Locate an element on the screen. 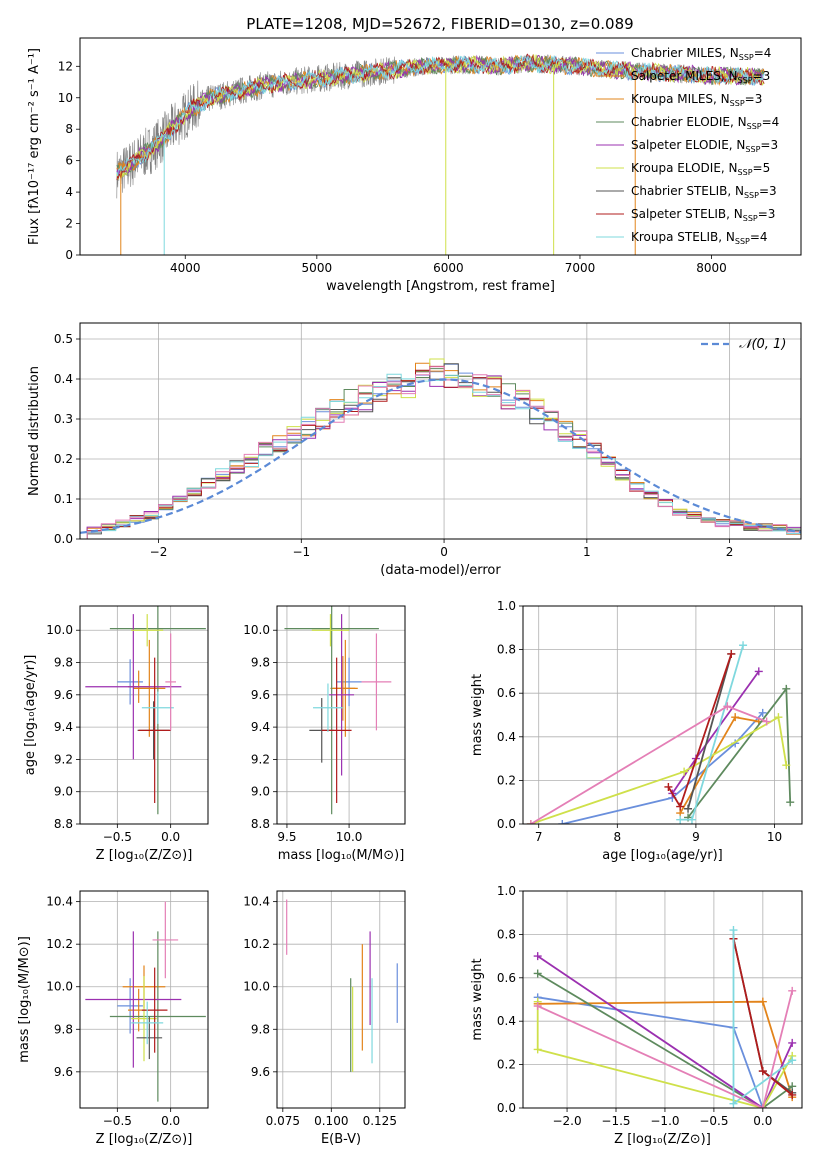  x-axis-label: wavelength [Angstrom, rest frame] is located at coordinates (440, 286).